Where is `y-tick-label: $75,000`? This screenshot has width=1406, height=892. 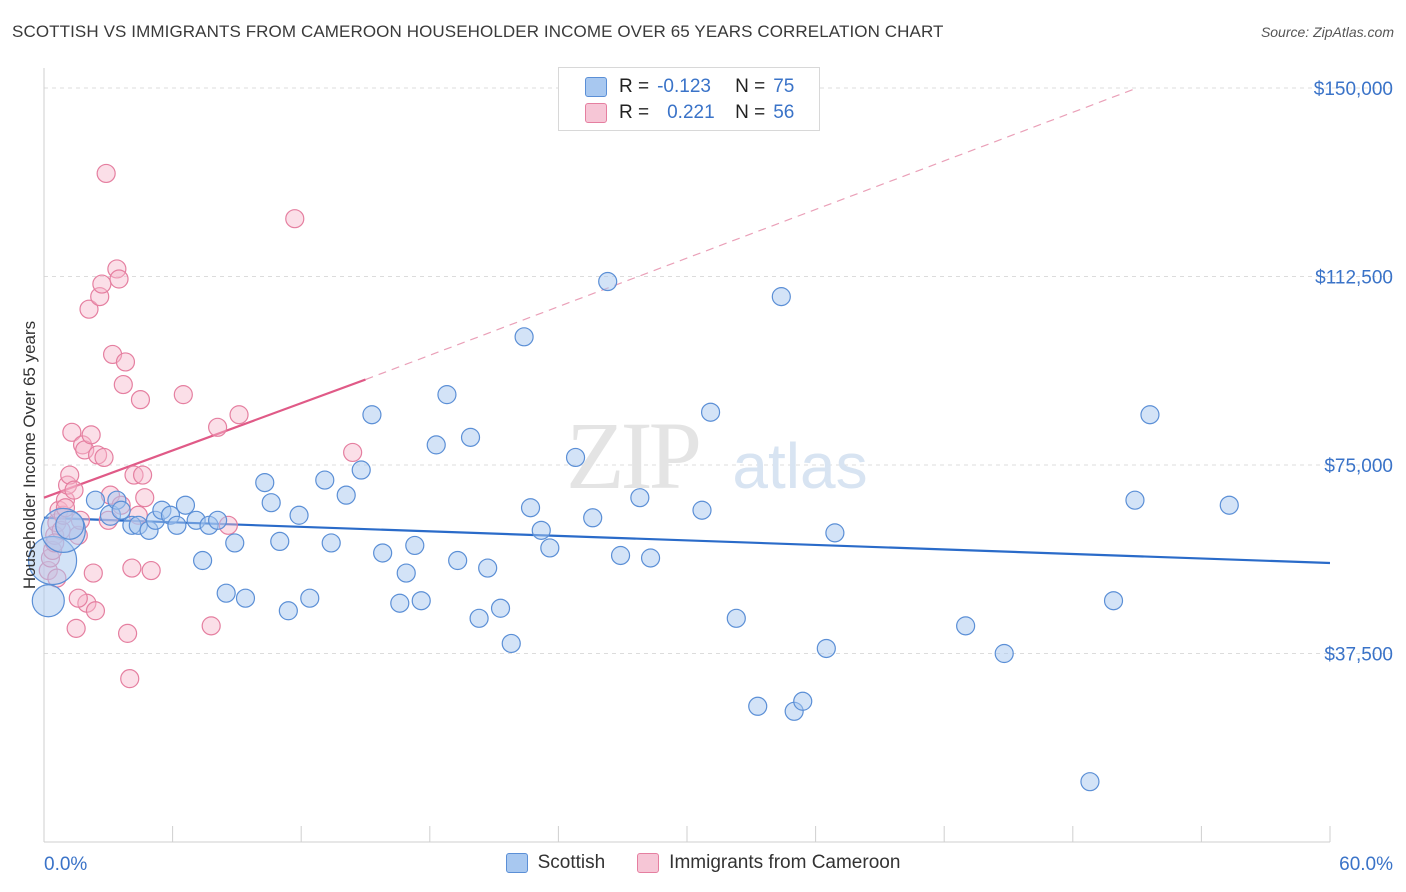
y-tick-label: $75,000 is located at coordinates (1358, 466).